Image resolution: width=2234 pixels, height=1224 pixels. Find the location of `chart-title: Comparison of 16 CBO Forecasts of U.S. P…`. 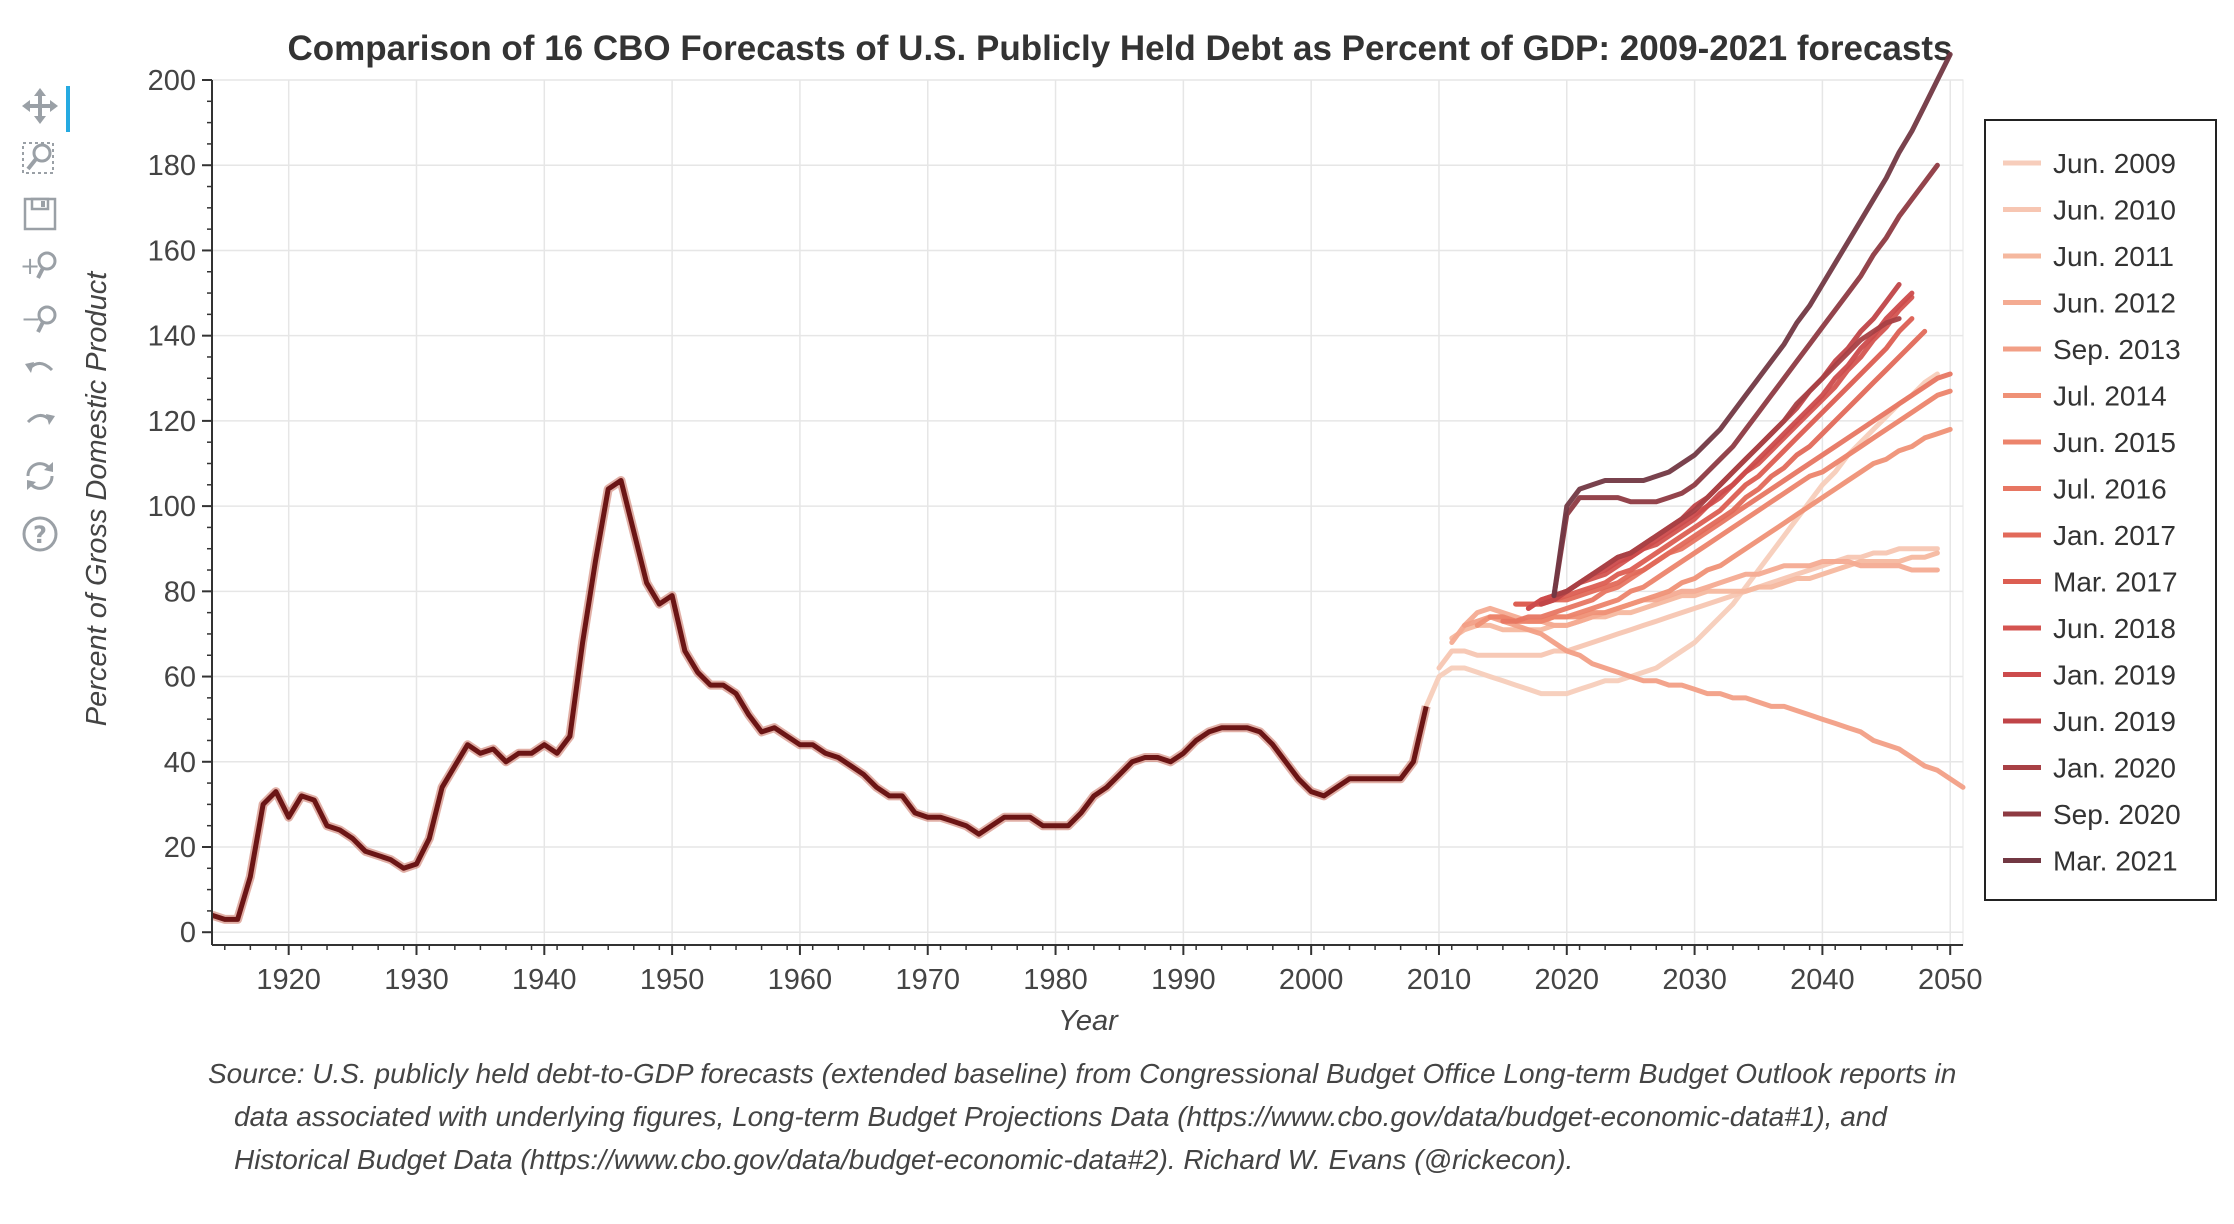

chart-title: Comparison of 16 CBO Forecasts of U.S. P… is located at coordinates (1120, 48).